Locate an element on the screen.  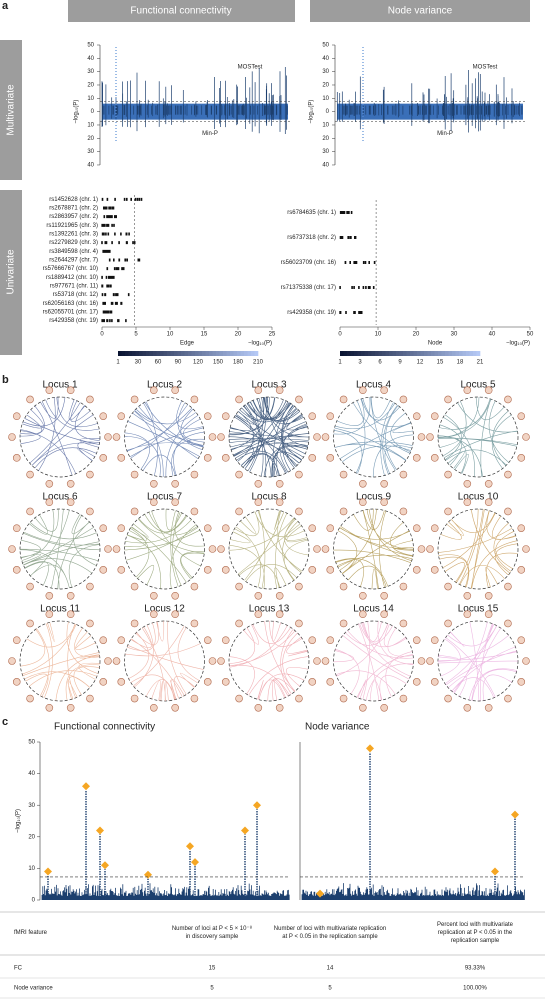
snp-label: rs2678871 (chr. 2) is located at coordinates (73, 209).